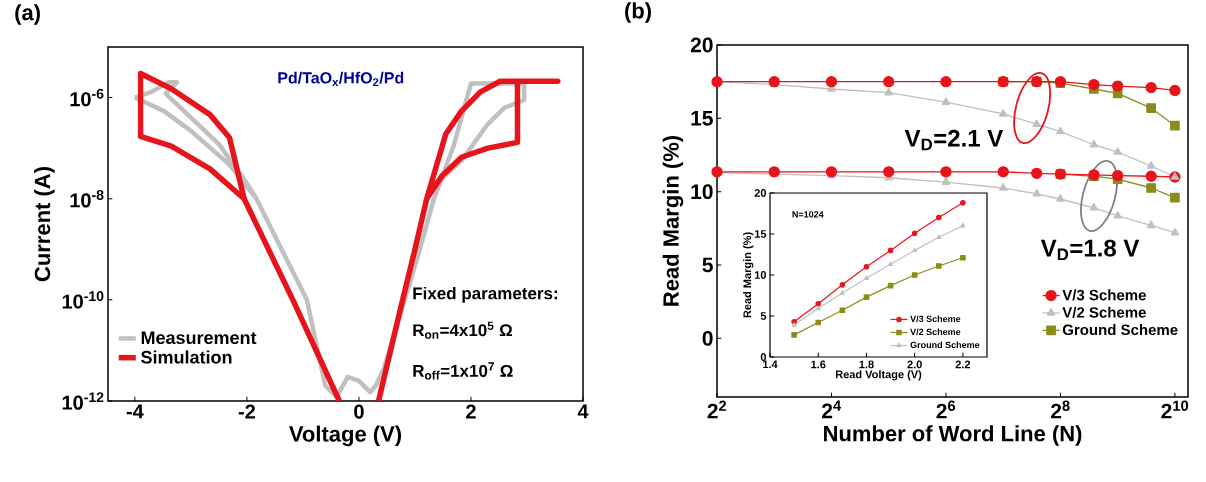 Image resolution: width=1206 pixels, height=482 pixels. Describe the element at coordinates (638, 12) in the screenshot. I see `chart-title: (b)` at that location.